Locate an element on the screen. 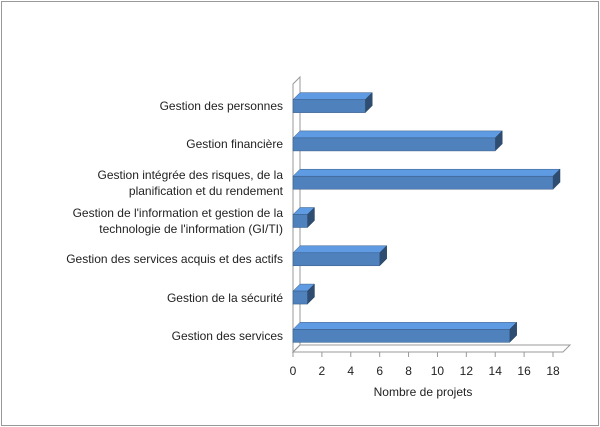 The image size is (600, 427). x-tick-label: 2 is located at coordinates (322, 371).